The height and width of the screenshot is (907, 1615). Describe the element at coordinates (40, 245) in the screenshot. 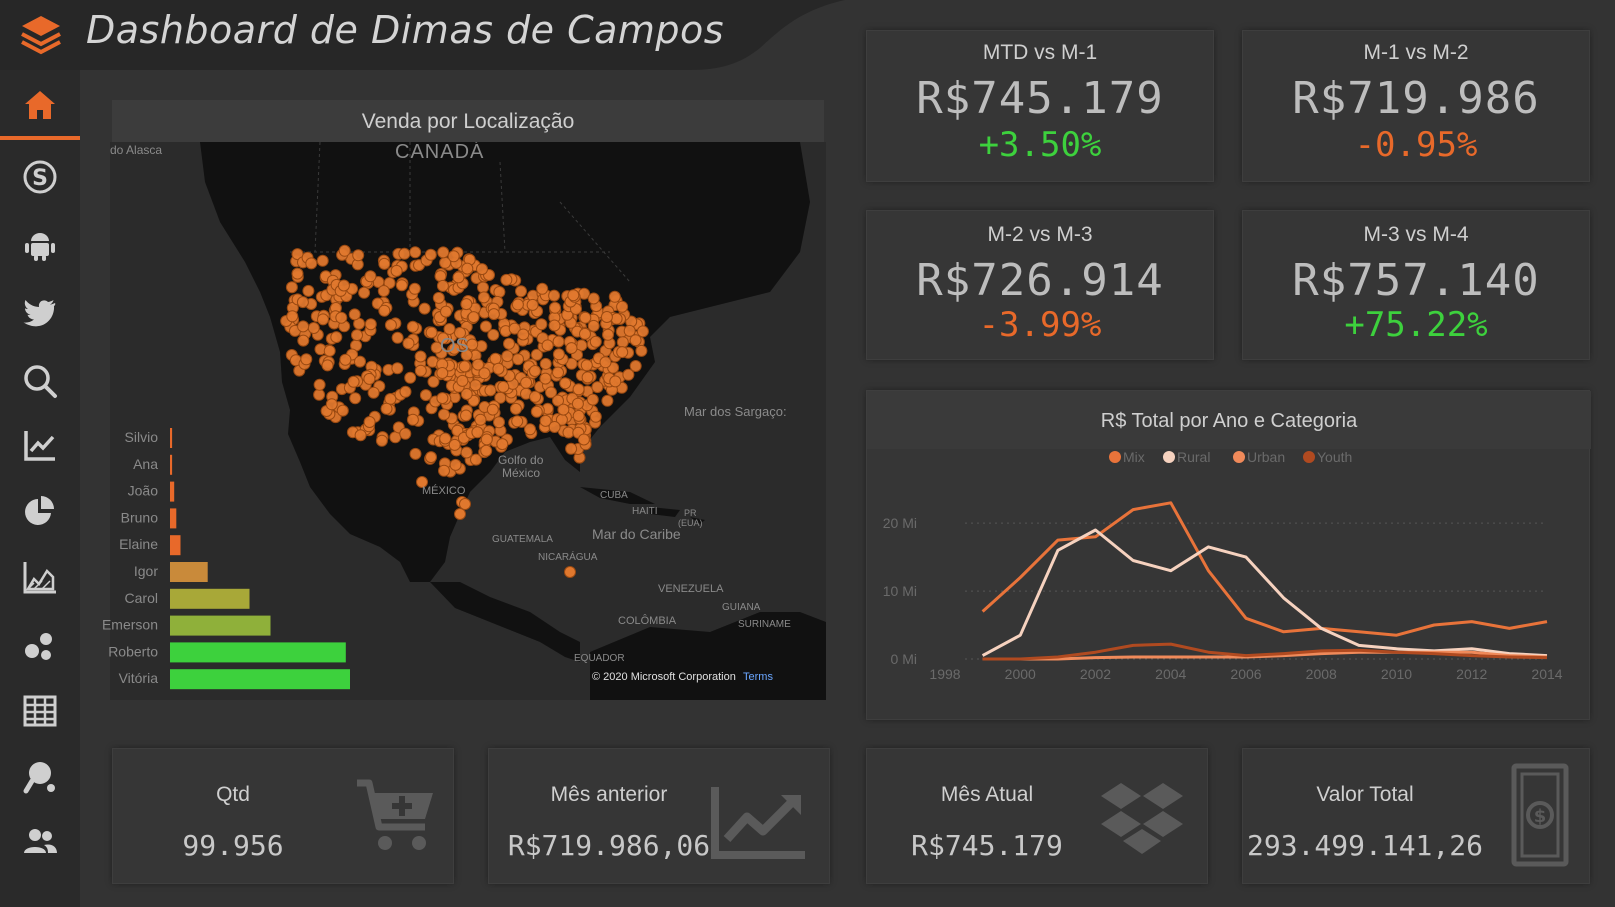

I see `sidebar-item-android` at that location.